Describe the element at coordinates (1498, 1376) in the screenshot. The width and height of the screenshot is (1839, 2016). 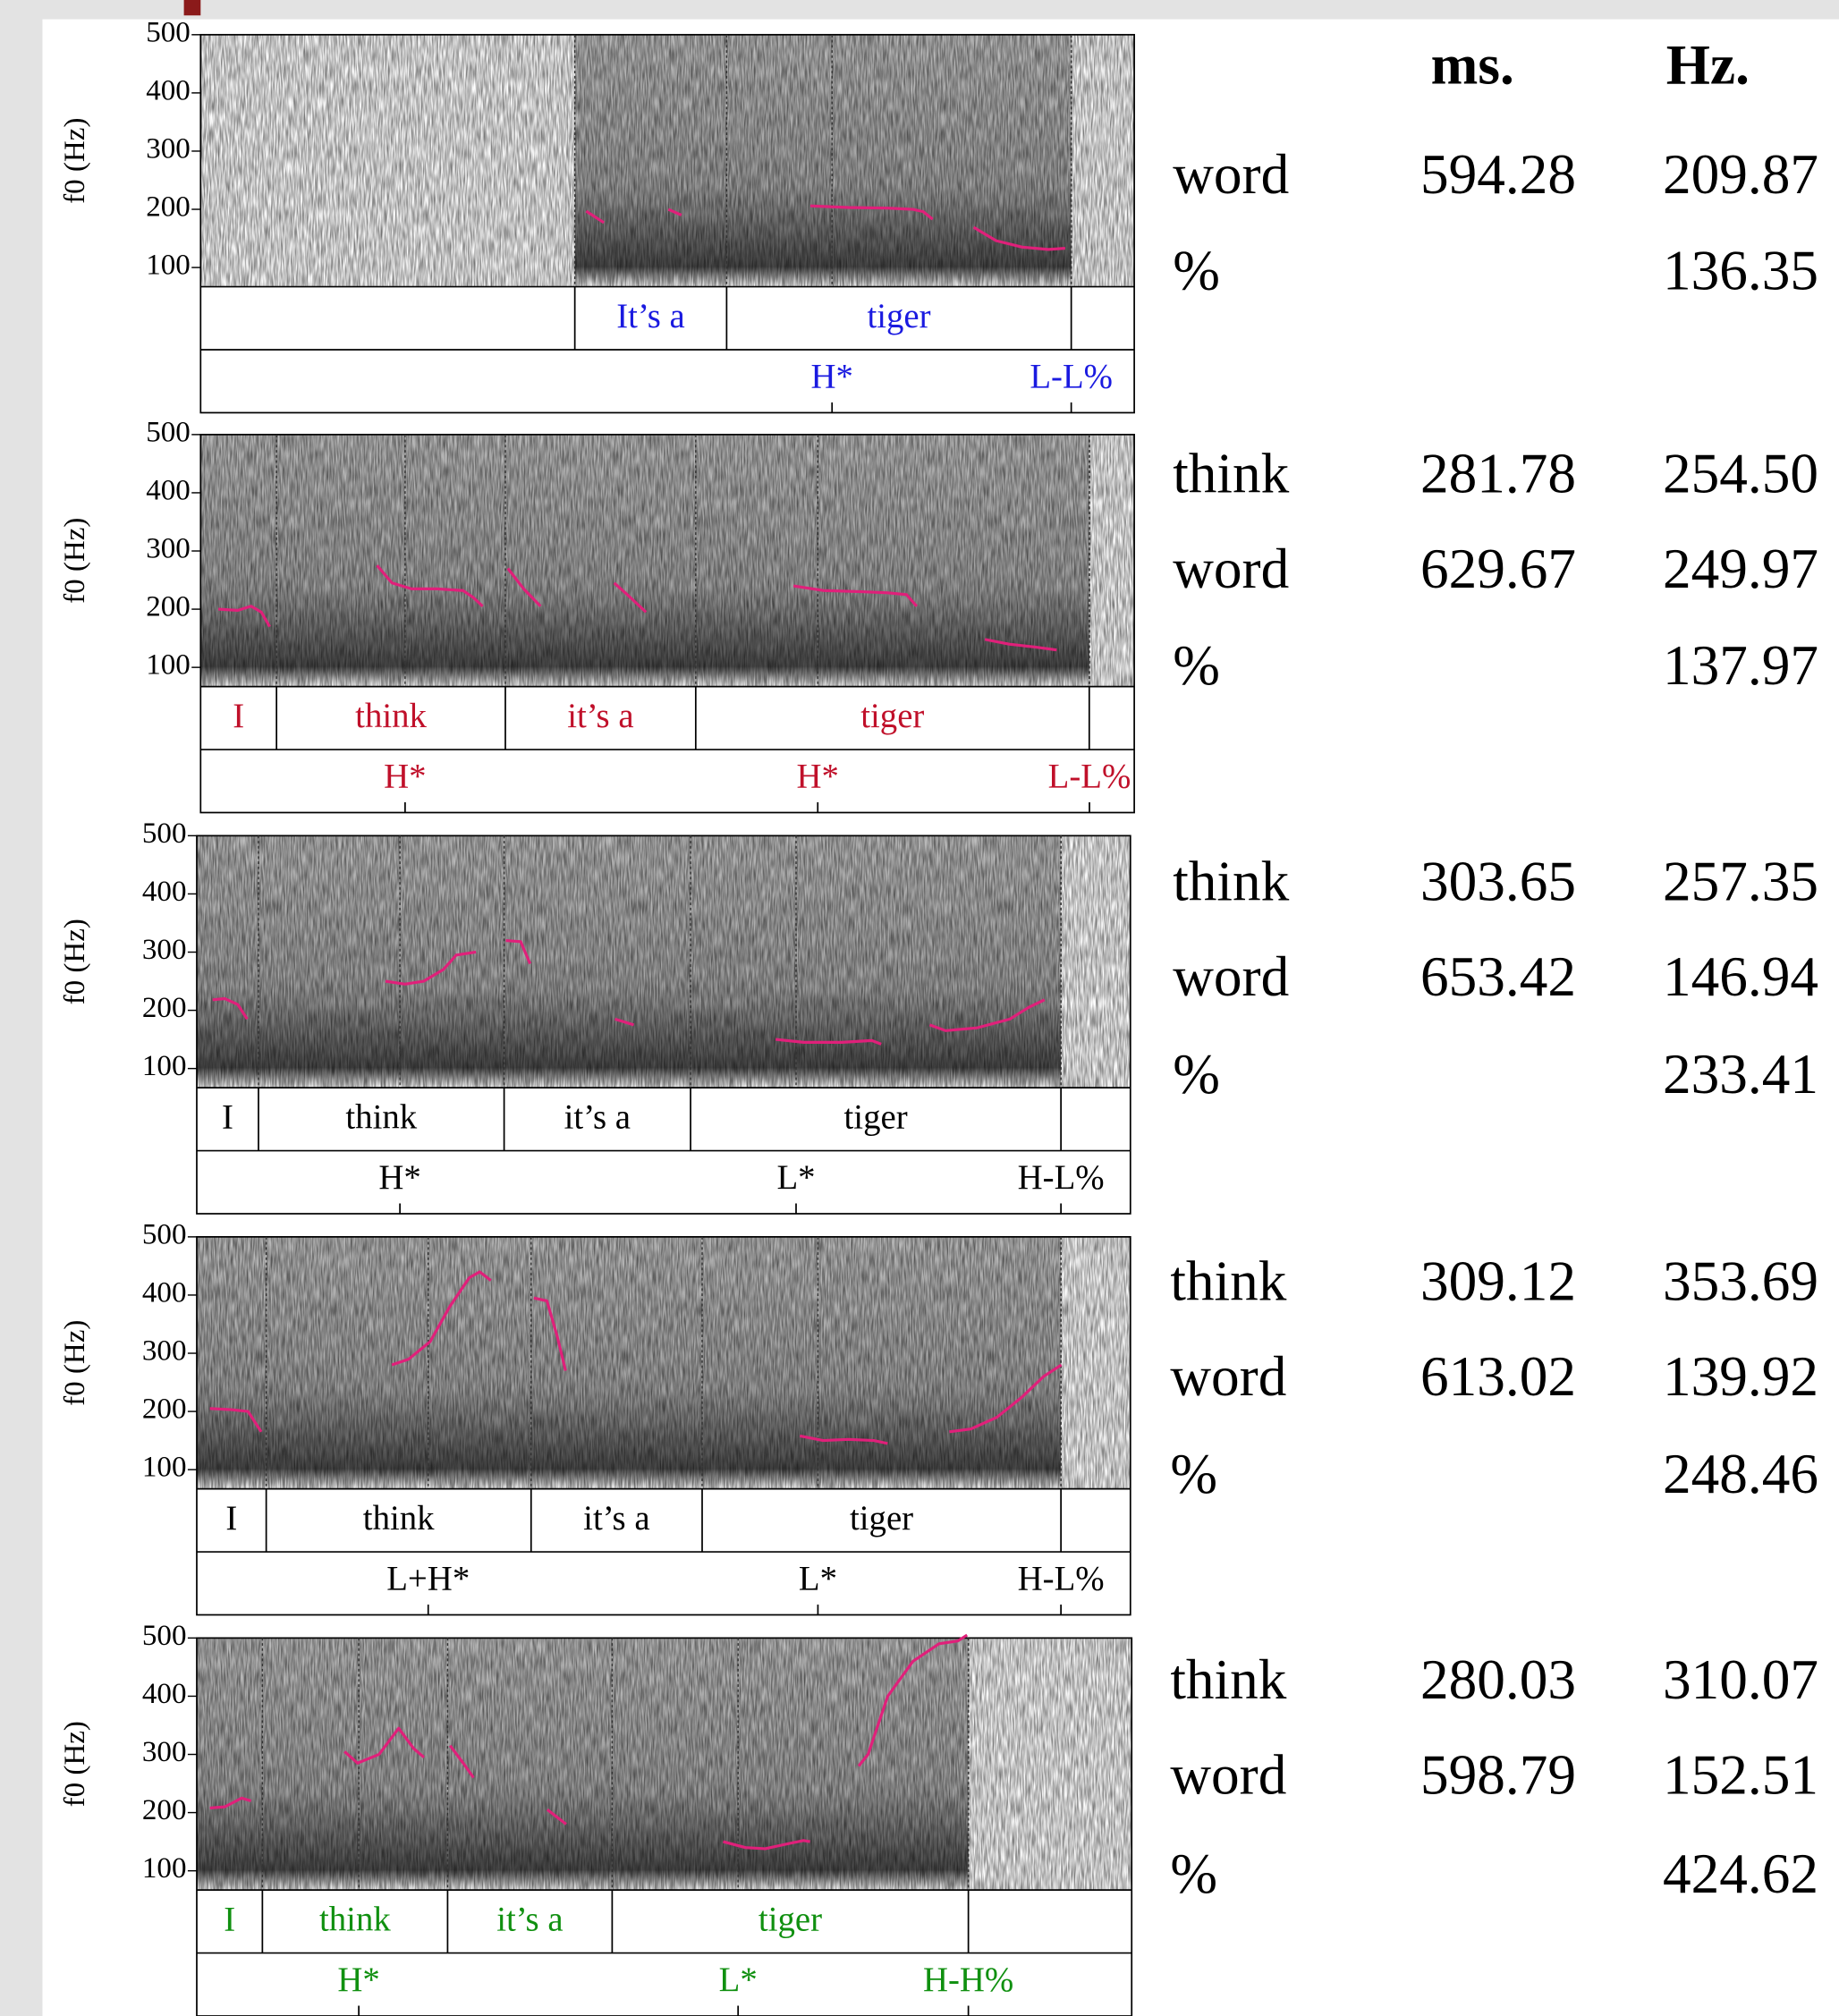
I see `ms-value: 613.02` at that location.